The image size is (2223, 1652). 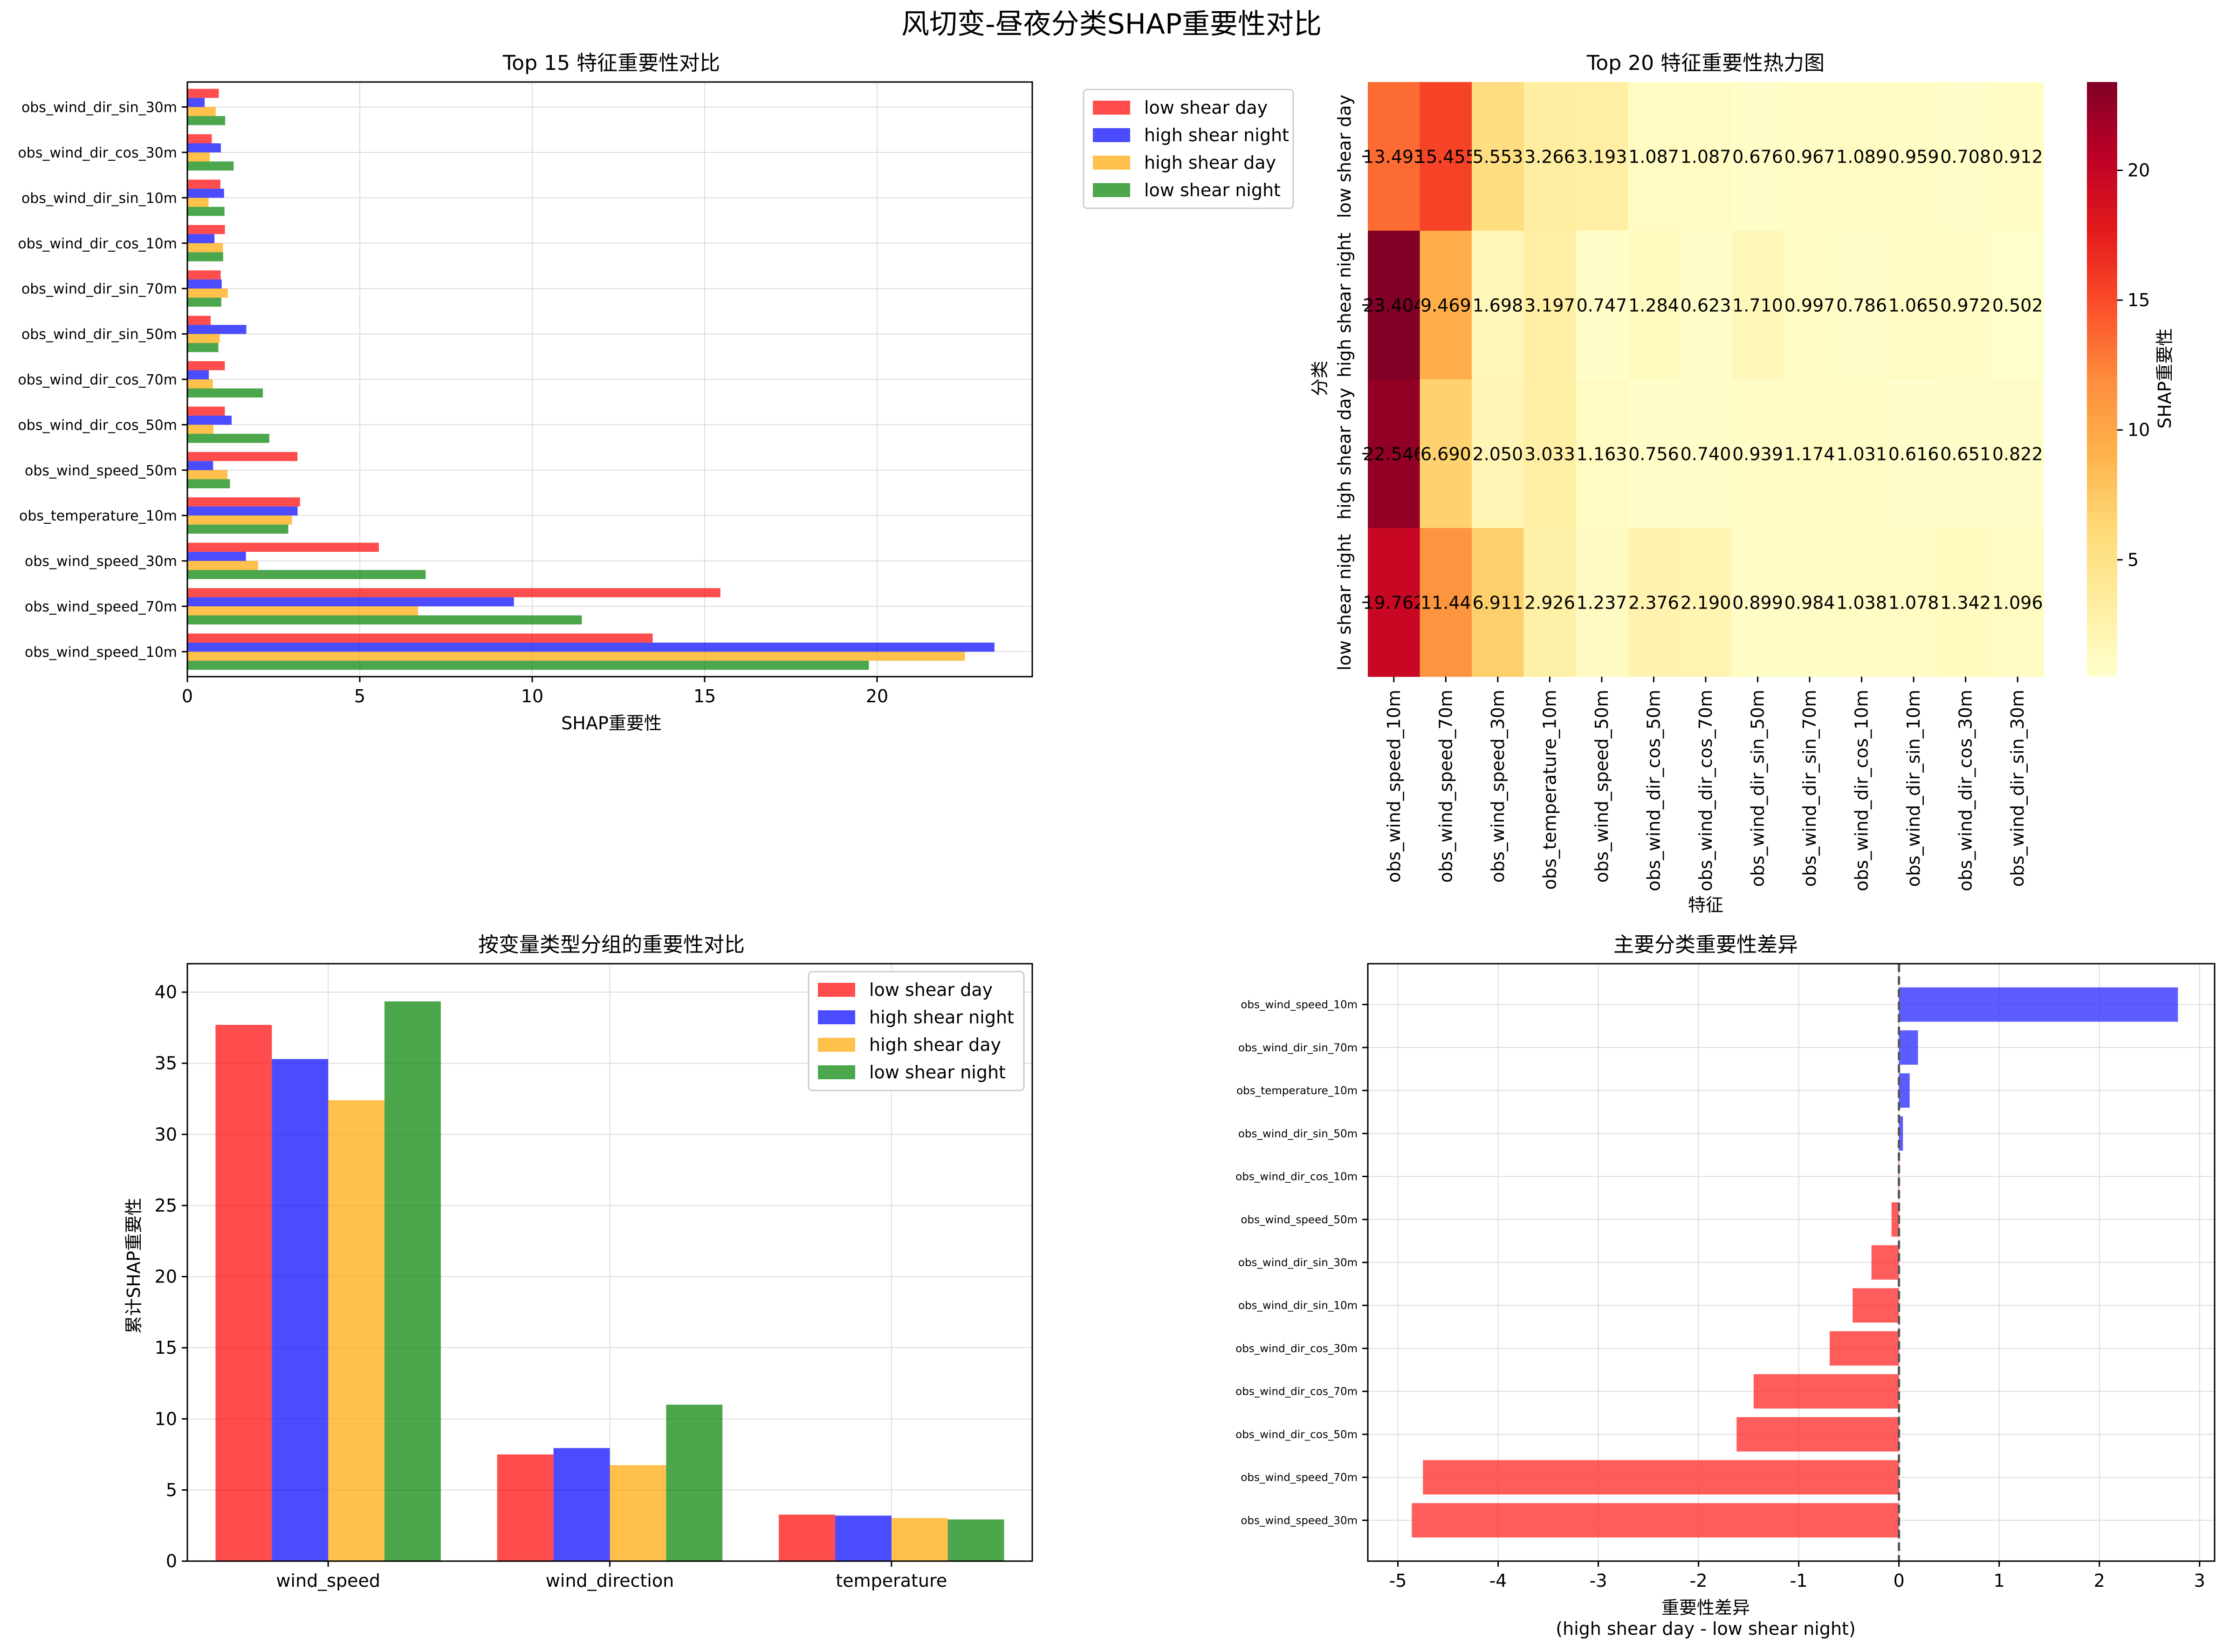 What do you see at coordinates (97, 244) in the screenshot?
I see `y-tick-label: obs_wind_dir_cos_10m` at bounding box center [97, 244].